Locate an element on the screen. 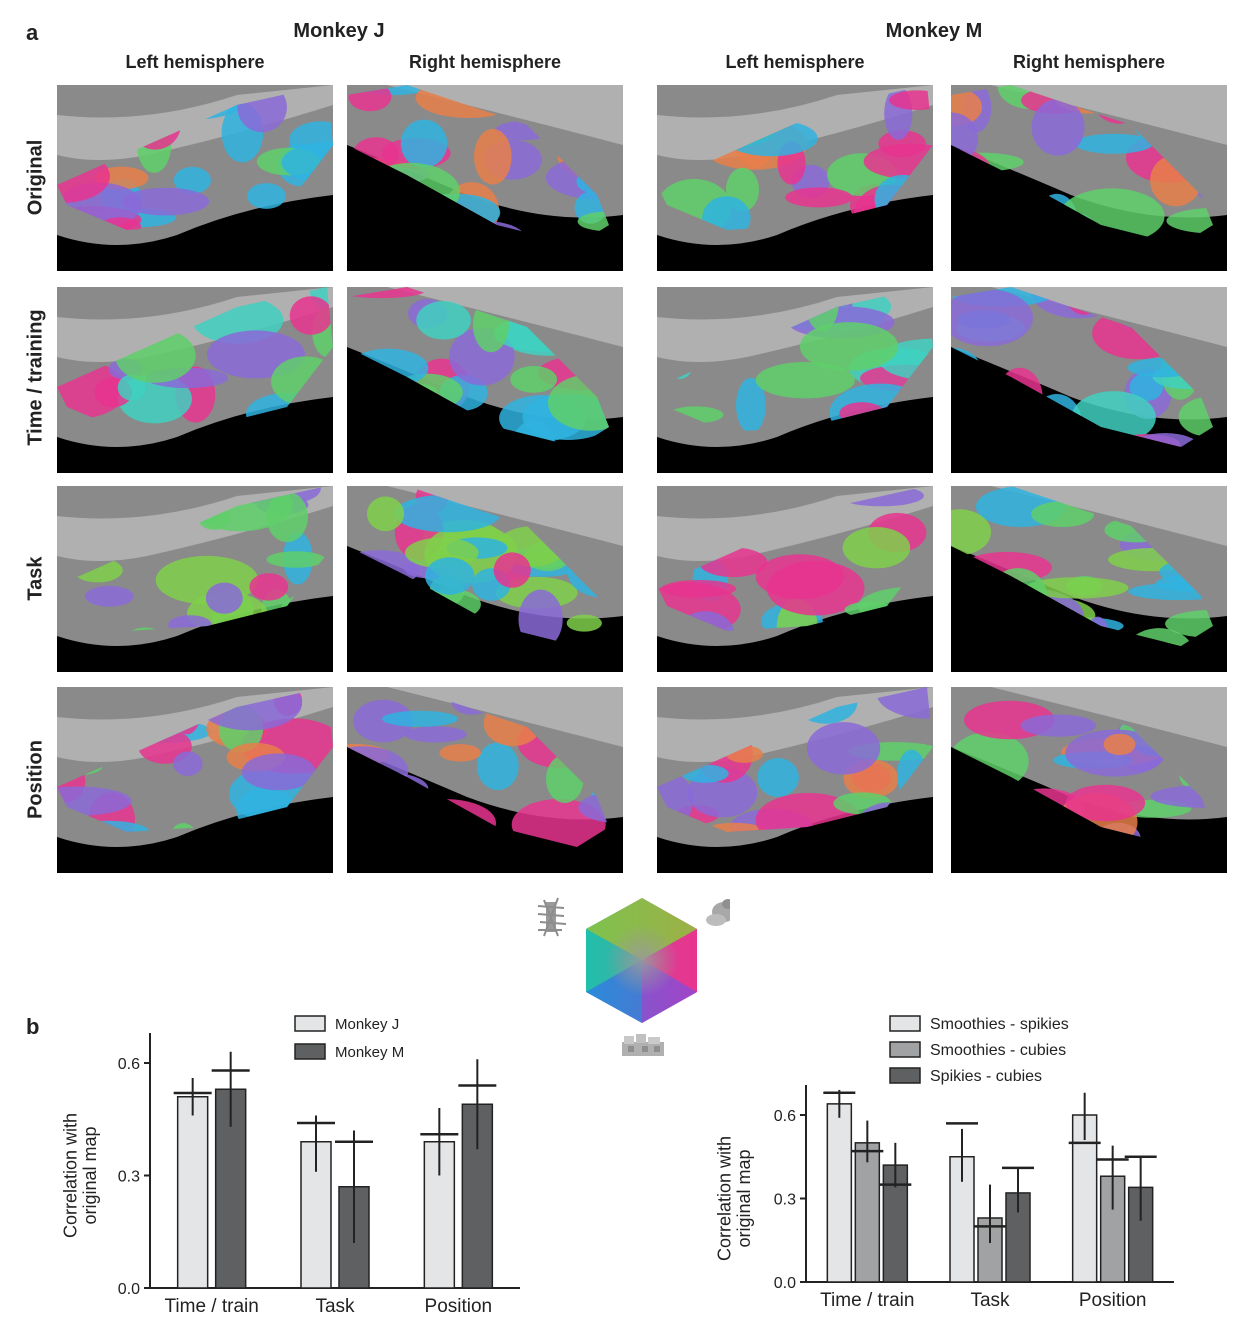 Image resolution: width=1251 pixels, height=1338 pixels. brain-map-r3-c0 is located at coordinates (195, 780).